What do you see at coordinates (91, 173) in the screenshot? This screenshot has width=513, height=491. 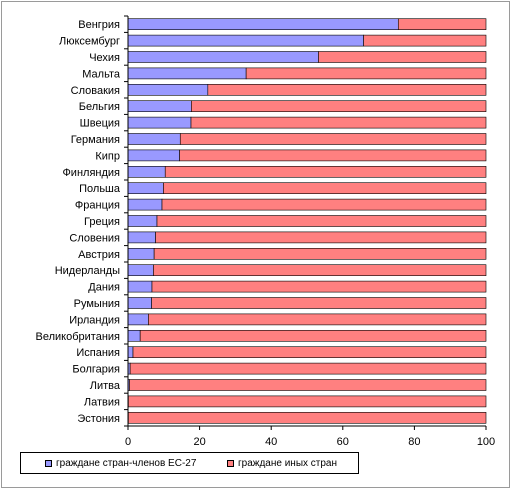 I see `category-label-9: Финляндия` at bounding box center [91, 173].